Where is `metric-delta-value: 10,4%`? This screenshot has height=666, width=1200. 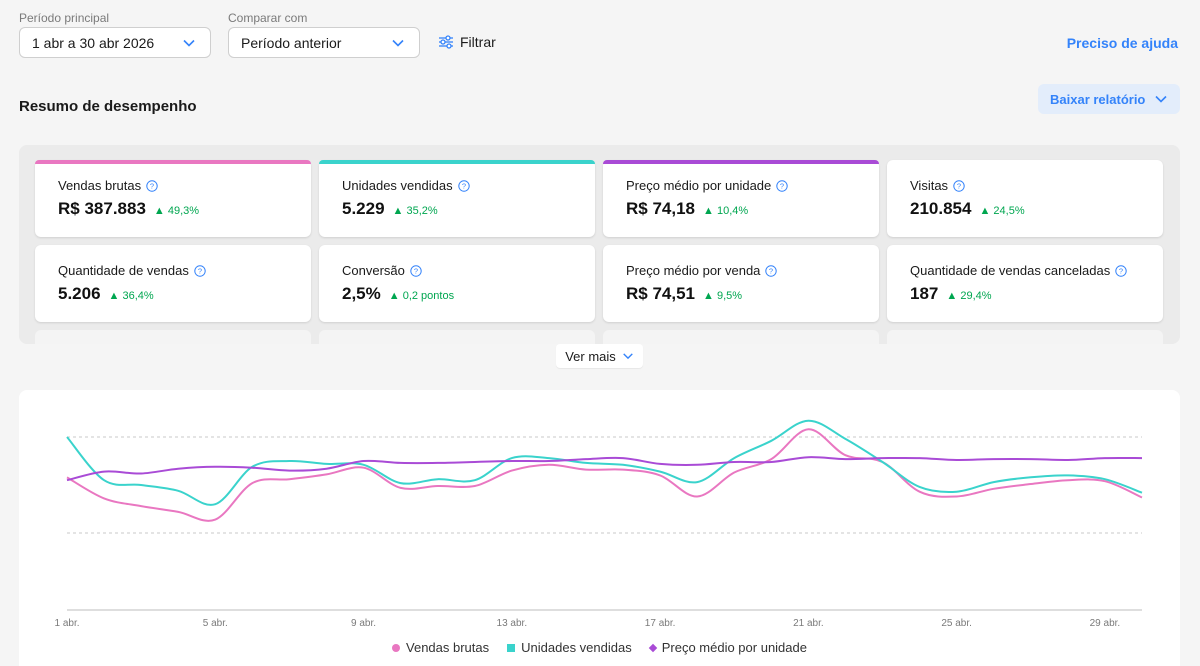 metric-delta-value: 10,4% is located at coordinates (732, 211).